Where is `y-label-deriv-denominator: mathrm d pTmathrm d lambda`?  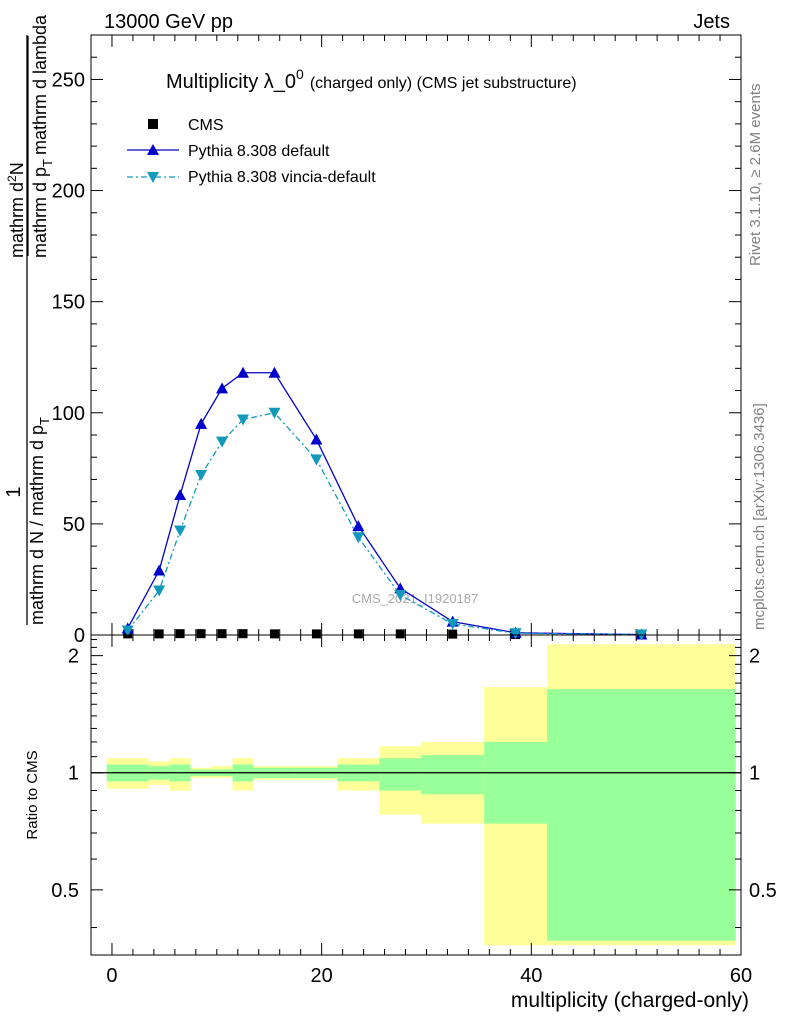 y-label-deriv-denominator: mathrm d pTmathrm d lambda is located at coordinates (42, 136).